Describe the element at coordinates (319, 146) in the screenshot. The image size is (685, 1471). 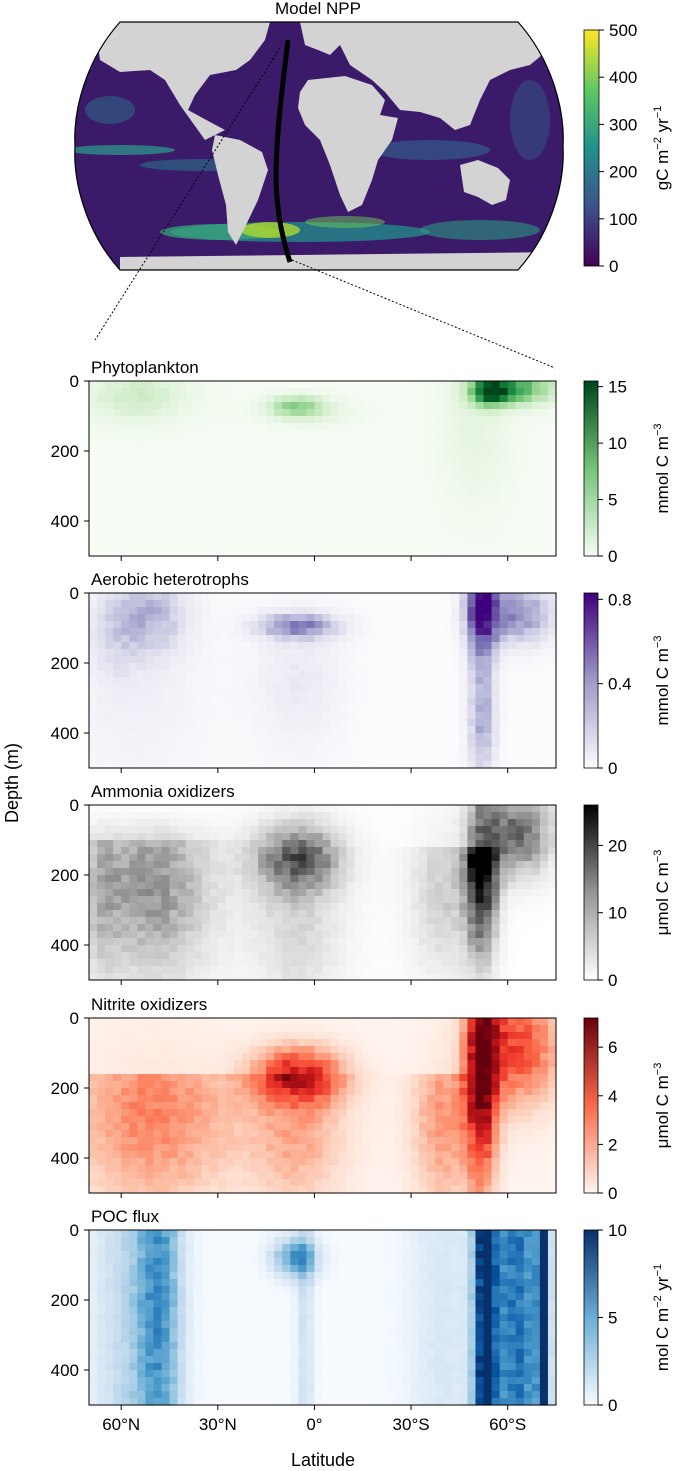
I see `npp-map` at that location.